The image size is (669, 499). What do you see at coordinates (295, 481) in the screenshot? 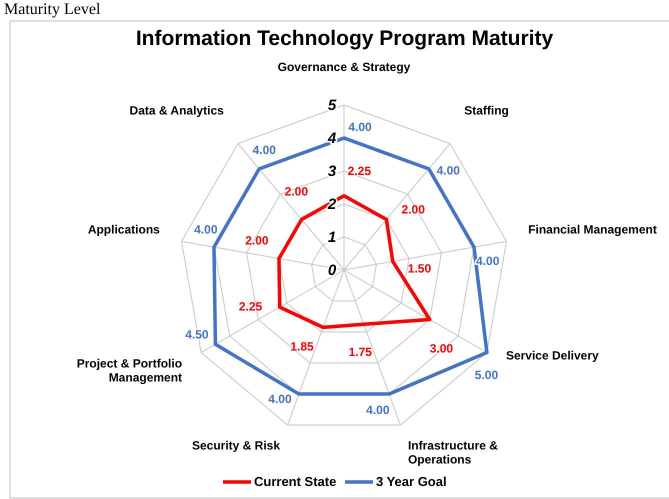
I see `legend-label: Current State` at bounding box center [295, 481].